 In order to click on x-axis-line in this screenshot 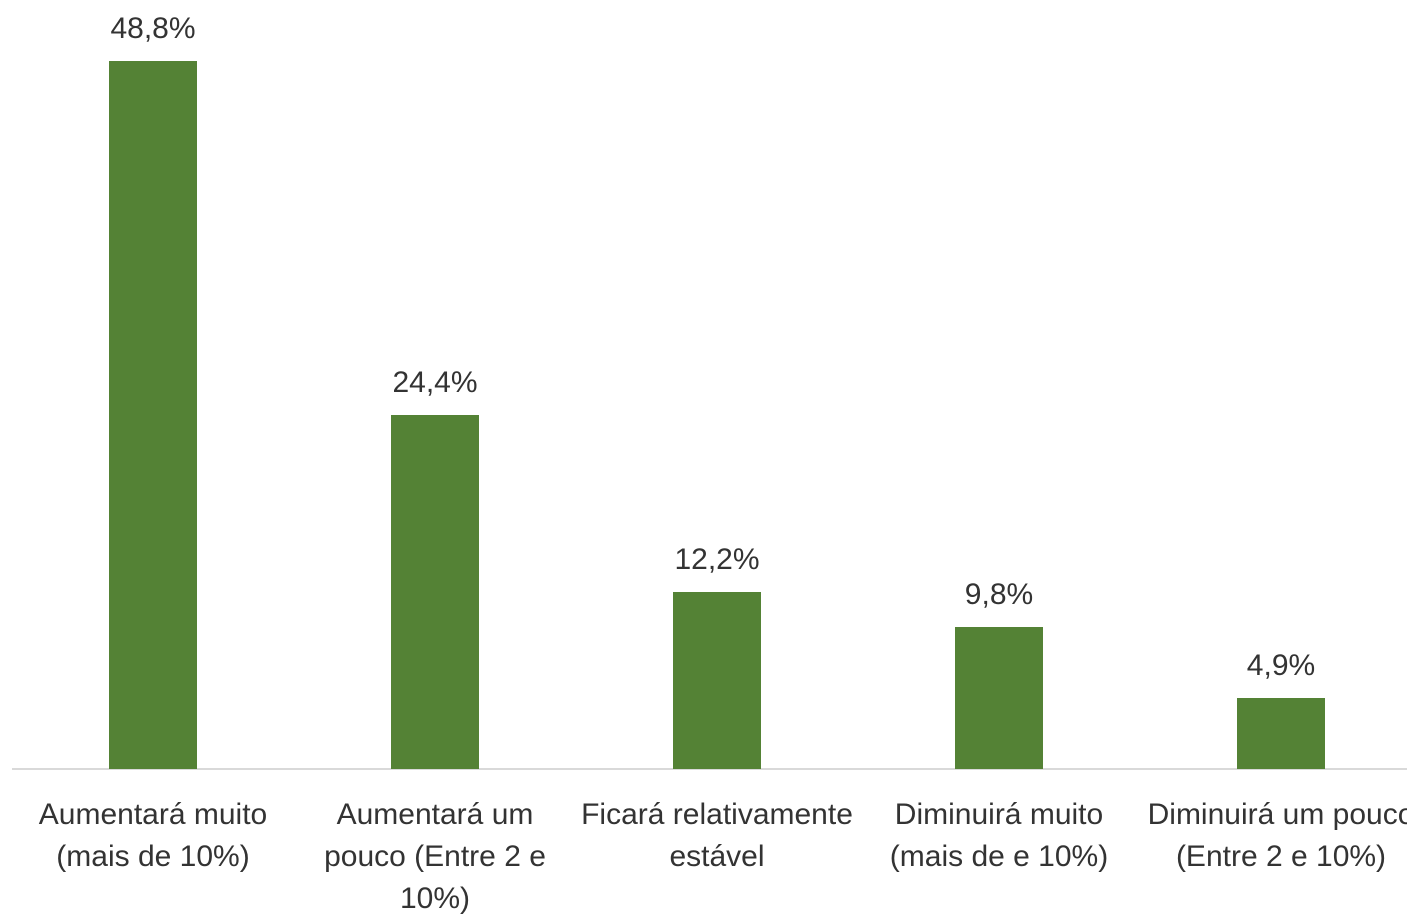, I will do `click(709, 769)`.